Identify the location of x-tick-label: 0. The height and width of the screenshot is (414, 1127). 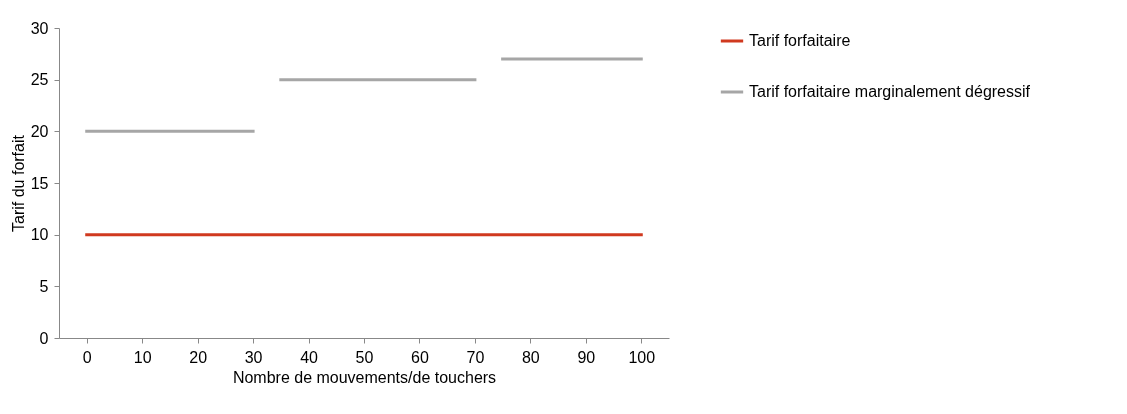
(87, 357).